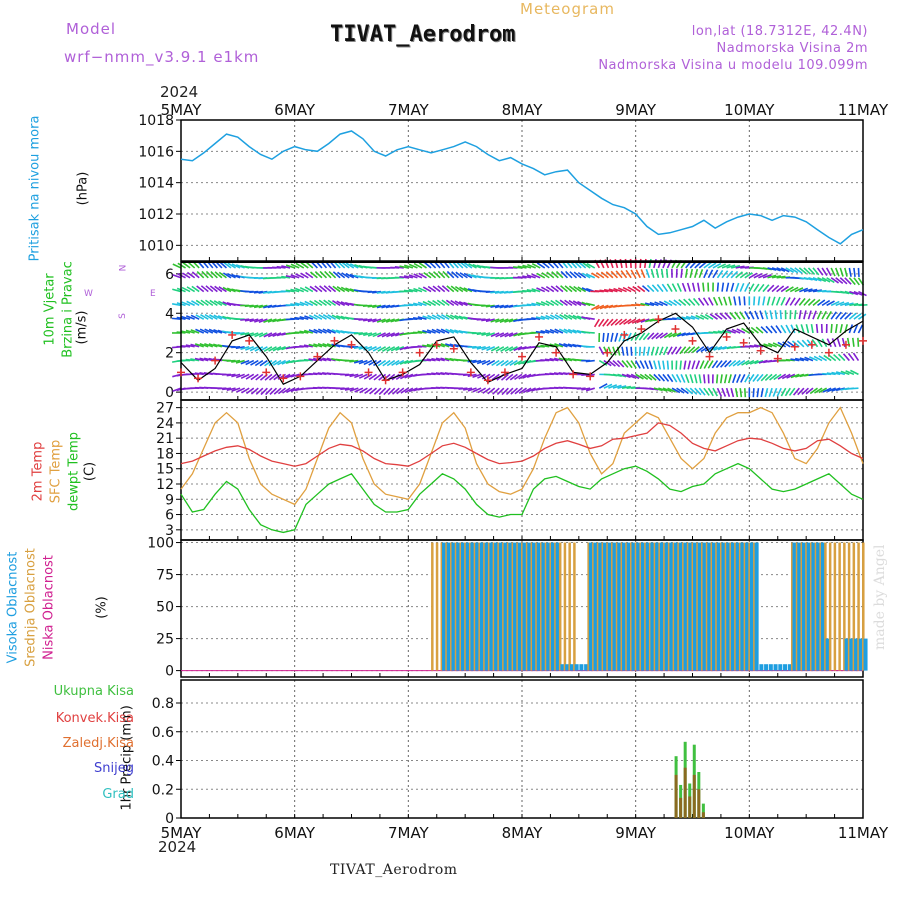 This screenshot has height=900, width=900. I want to click on precip-conv-bar, so click(681, 807).